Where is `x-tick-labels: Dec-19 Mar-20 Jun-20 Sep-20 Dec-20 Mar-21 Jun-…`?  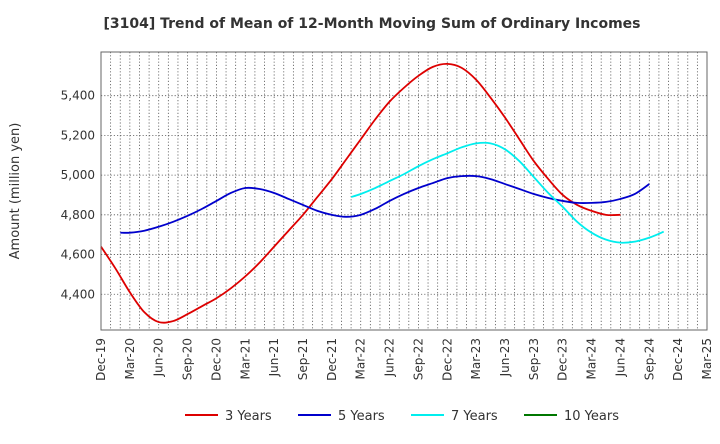
x-tick-labels: Dec-19 Mar-20 Jun-20 Sep-20 Dec-20 Mar-21 Jun-… is located at coordinates (404, 359).